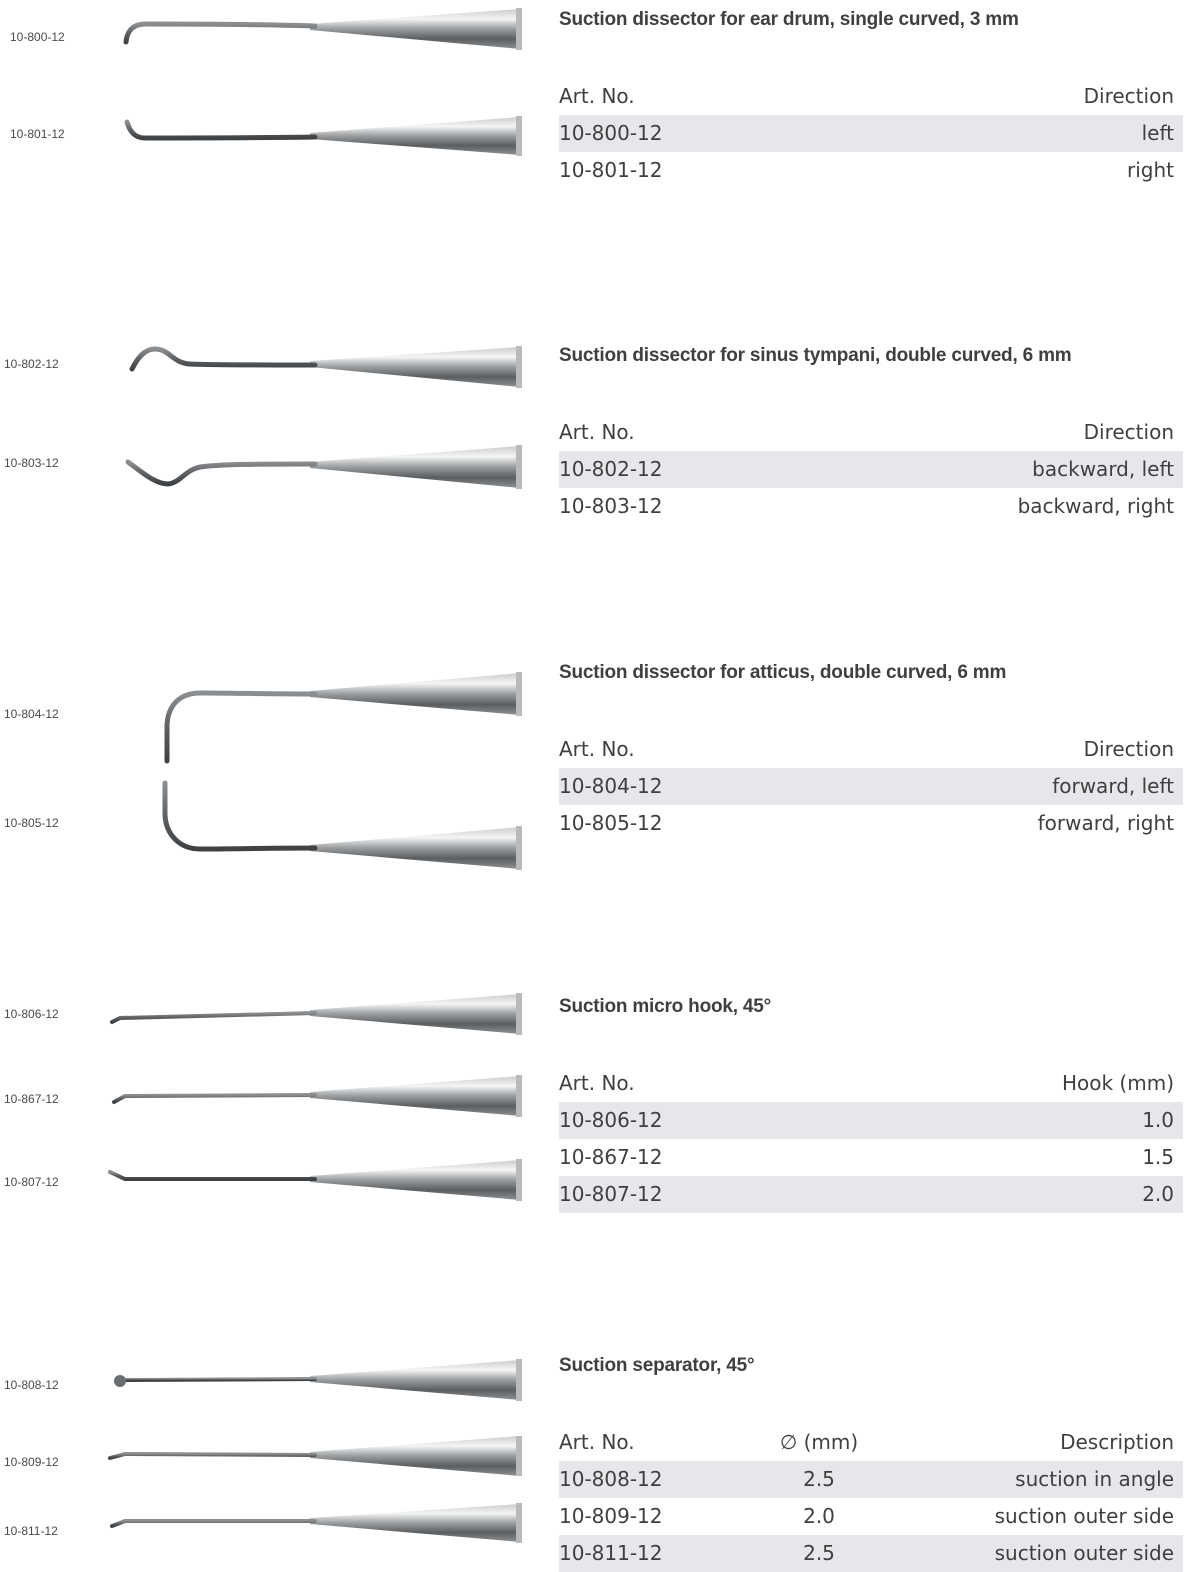 The height and width of the screenshot is (1572, 1191). I want to click on instrument-label: 10-807-12, so click(31, 1182).